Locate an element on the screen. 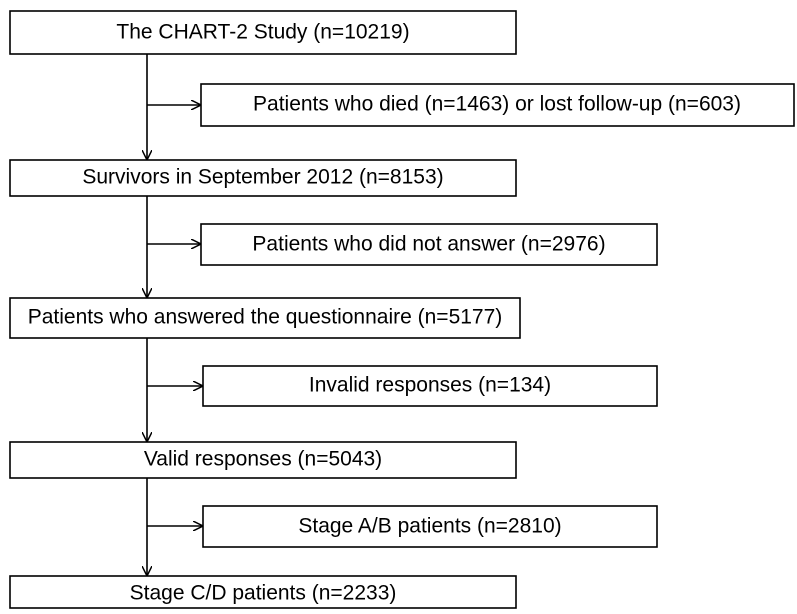 The image size is (797, 614). exclusion-label: Stage A/B patients (n=2810) is located at coordinates (429, 526).